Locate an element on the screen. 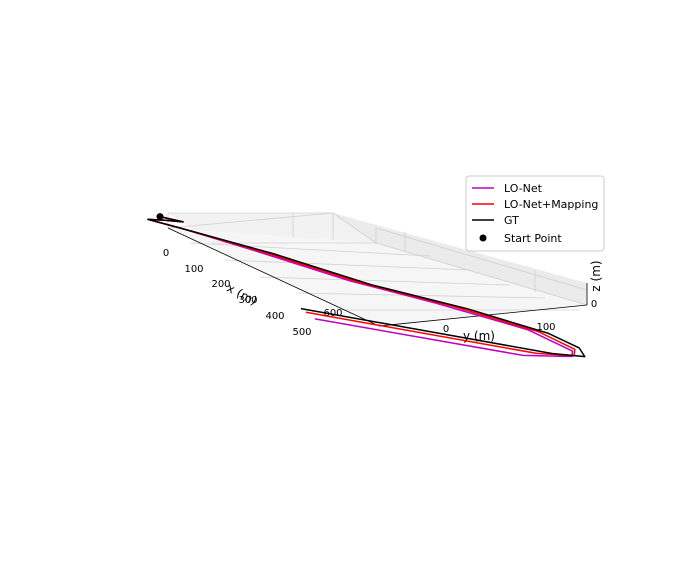  x-tick-label: 300 is located at coordinates (247, 300).